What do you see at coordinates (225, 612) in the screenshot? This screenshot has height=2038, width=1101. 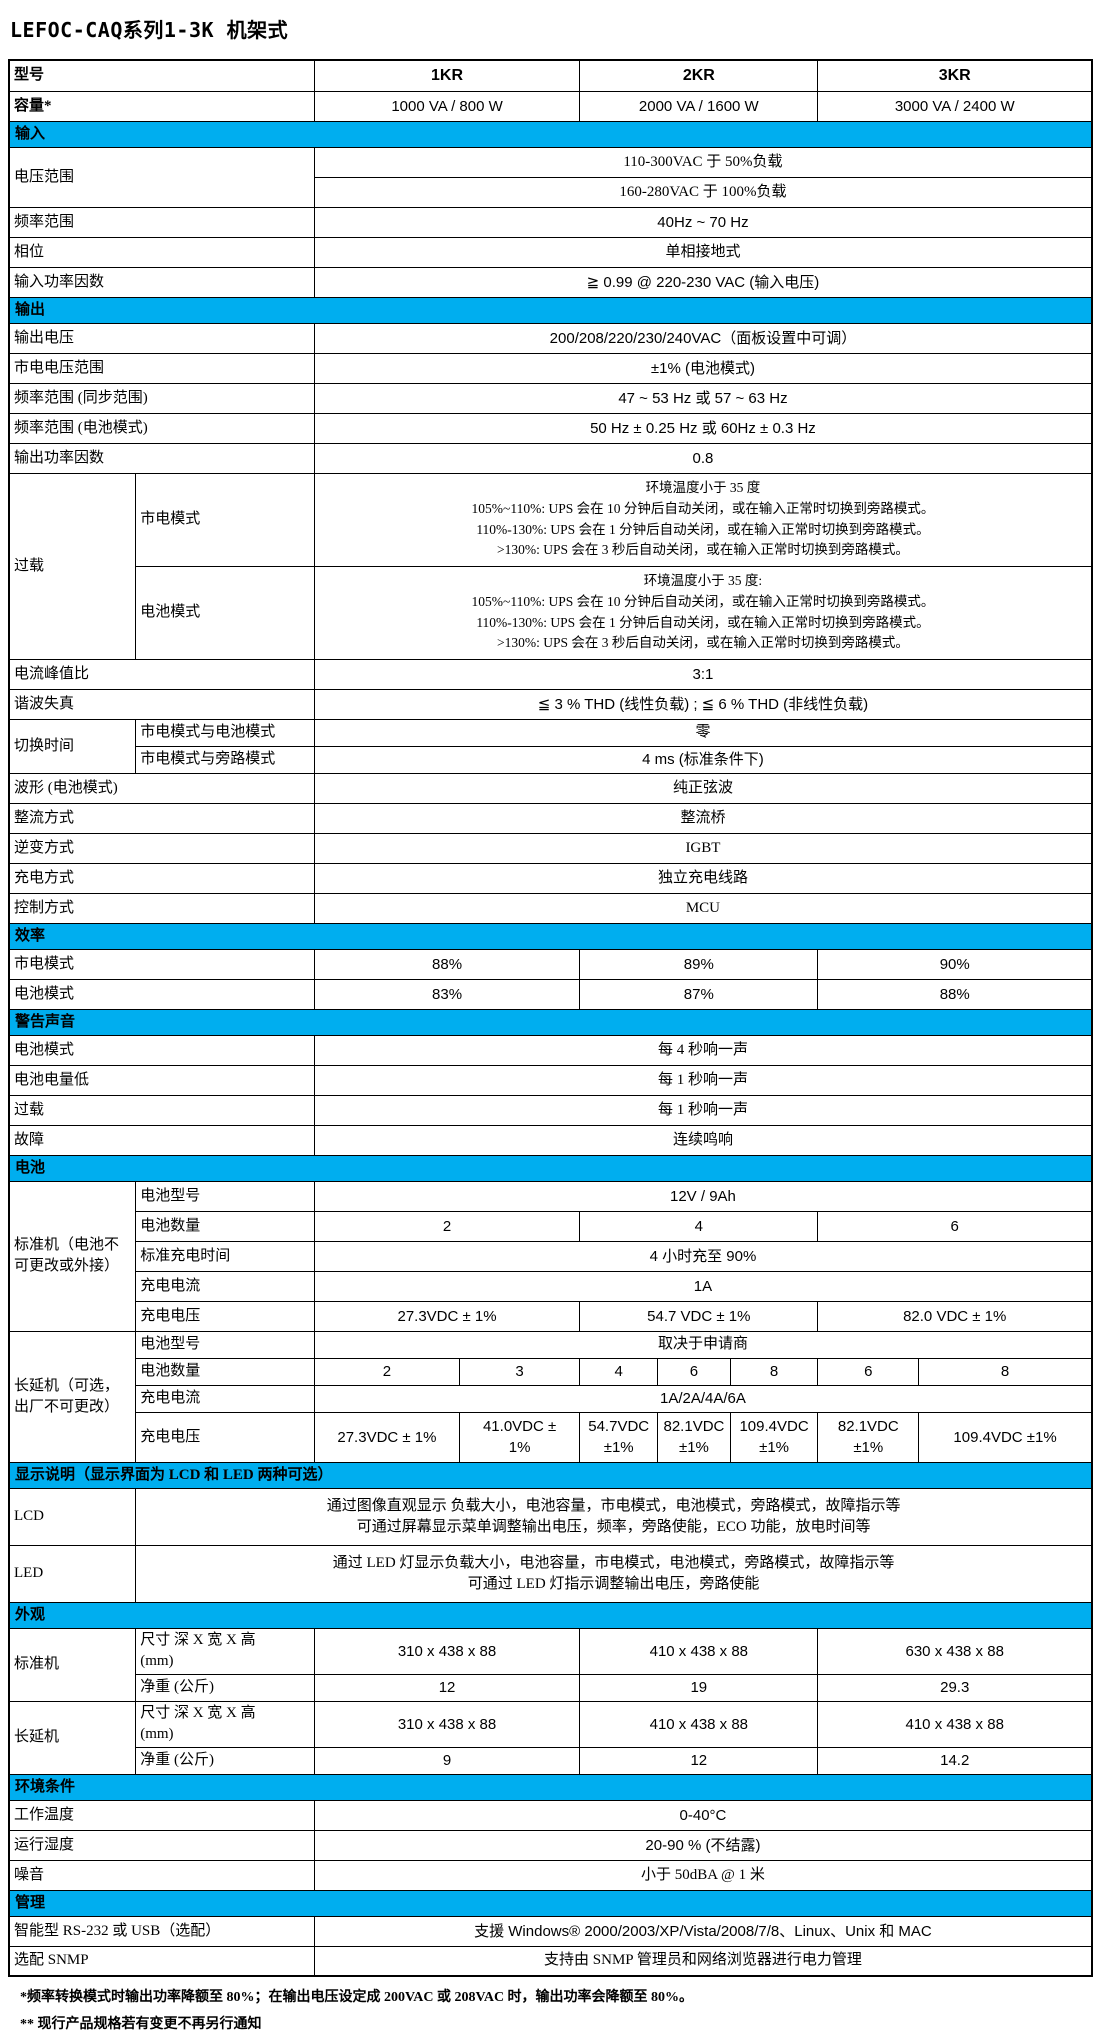 I see `spec-sublabel: 电池模式` at bounding box center [225, 612].